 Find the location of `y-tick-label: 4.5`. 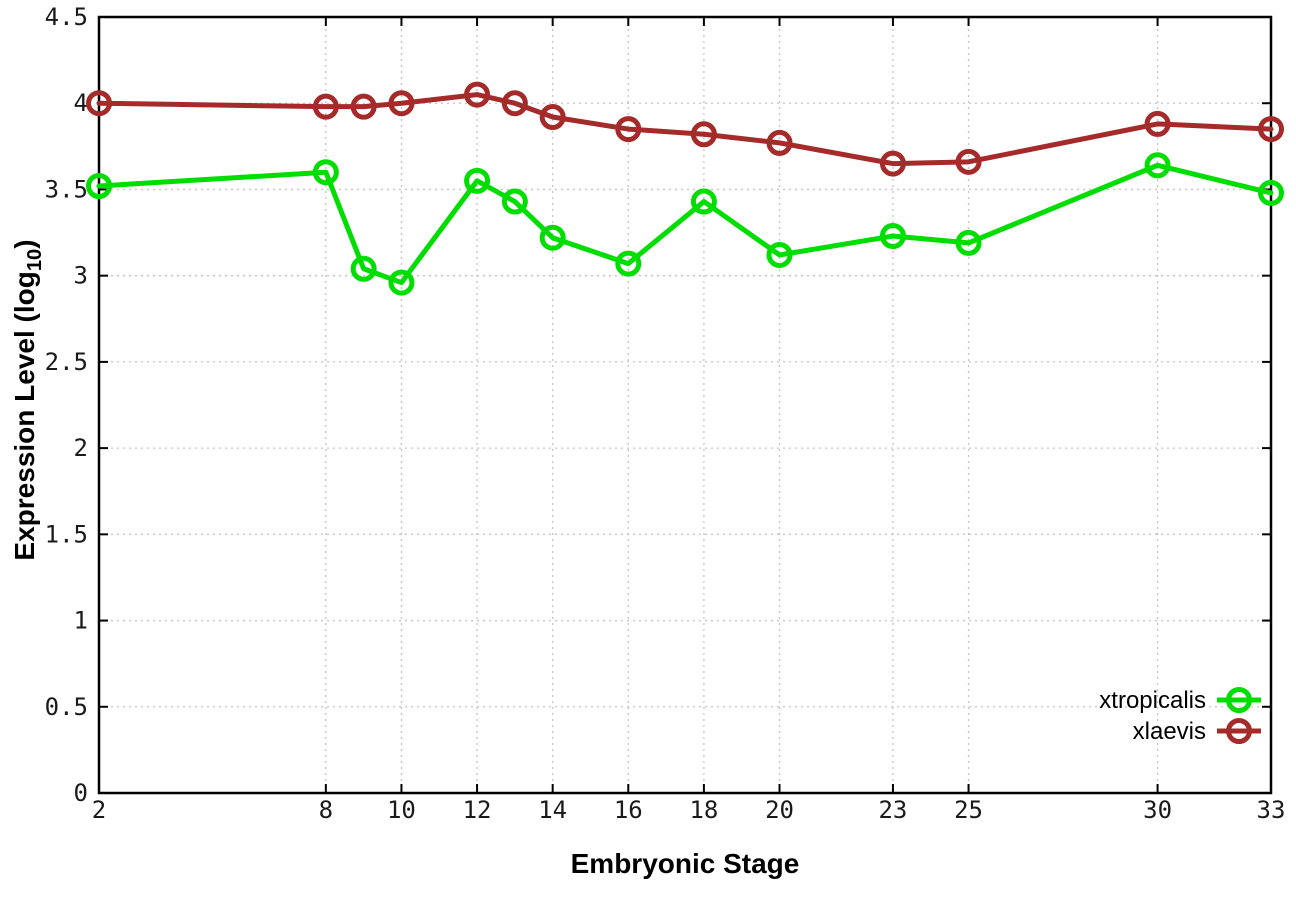

y-tick-label: 4.5 is located at coordinates (66, 17).